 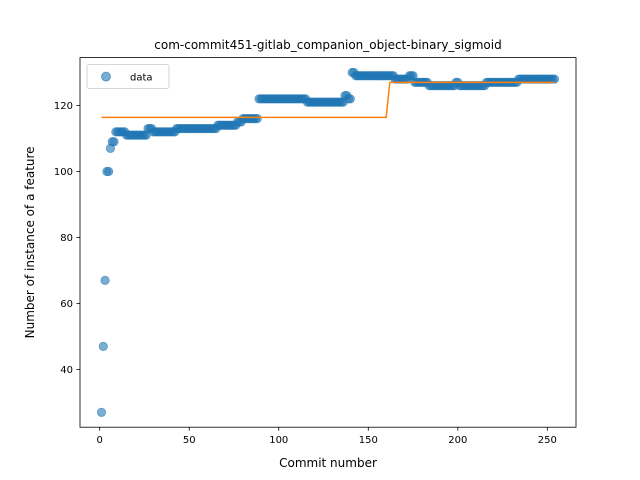 I want to click on y-axis-ticks: 40 60 80 100 120, so click(x=67, y=238).